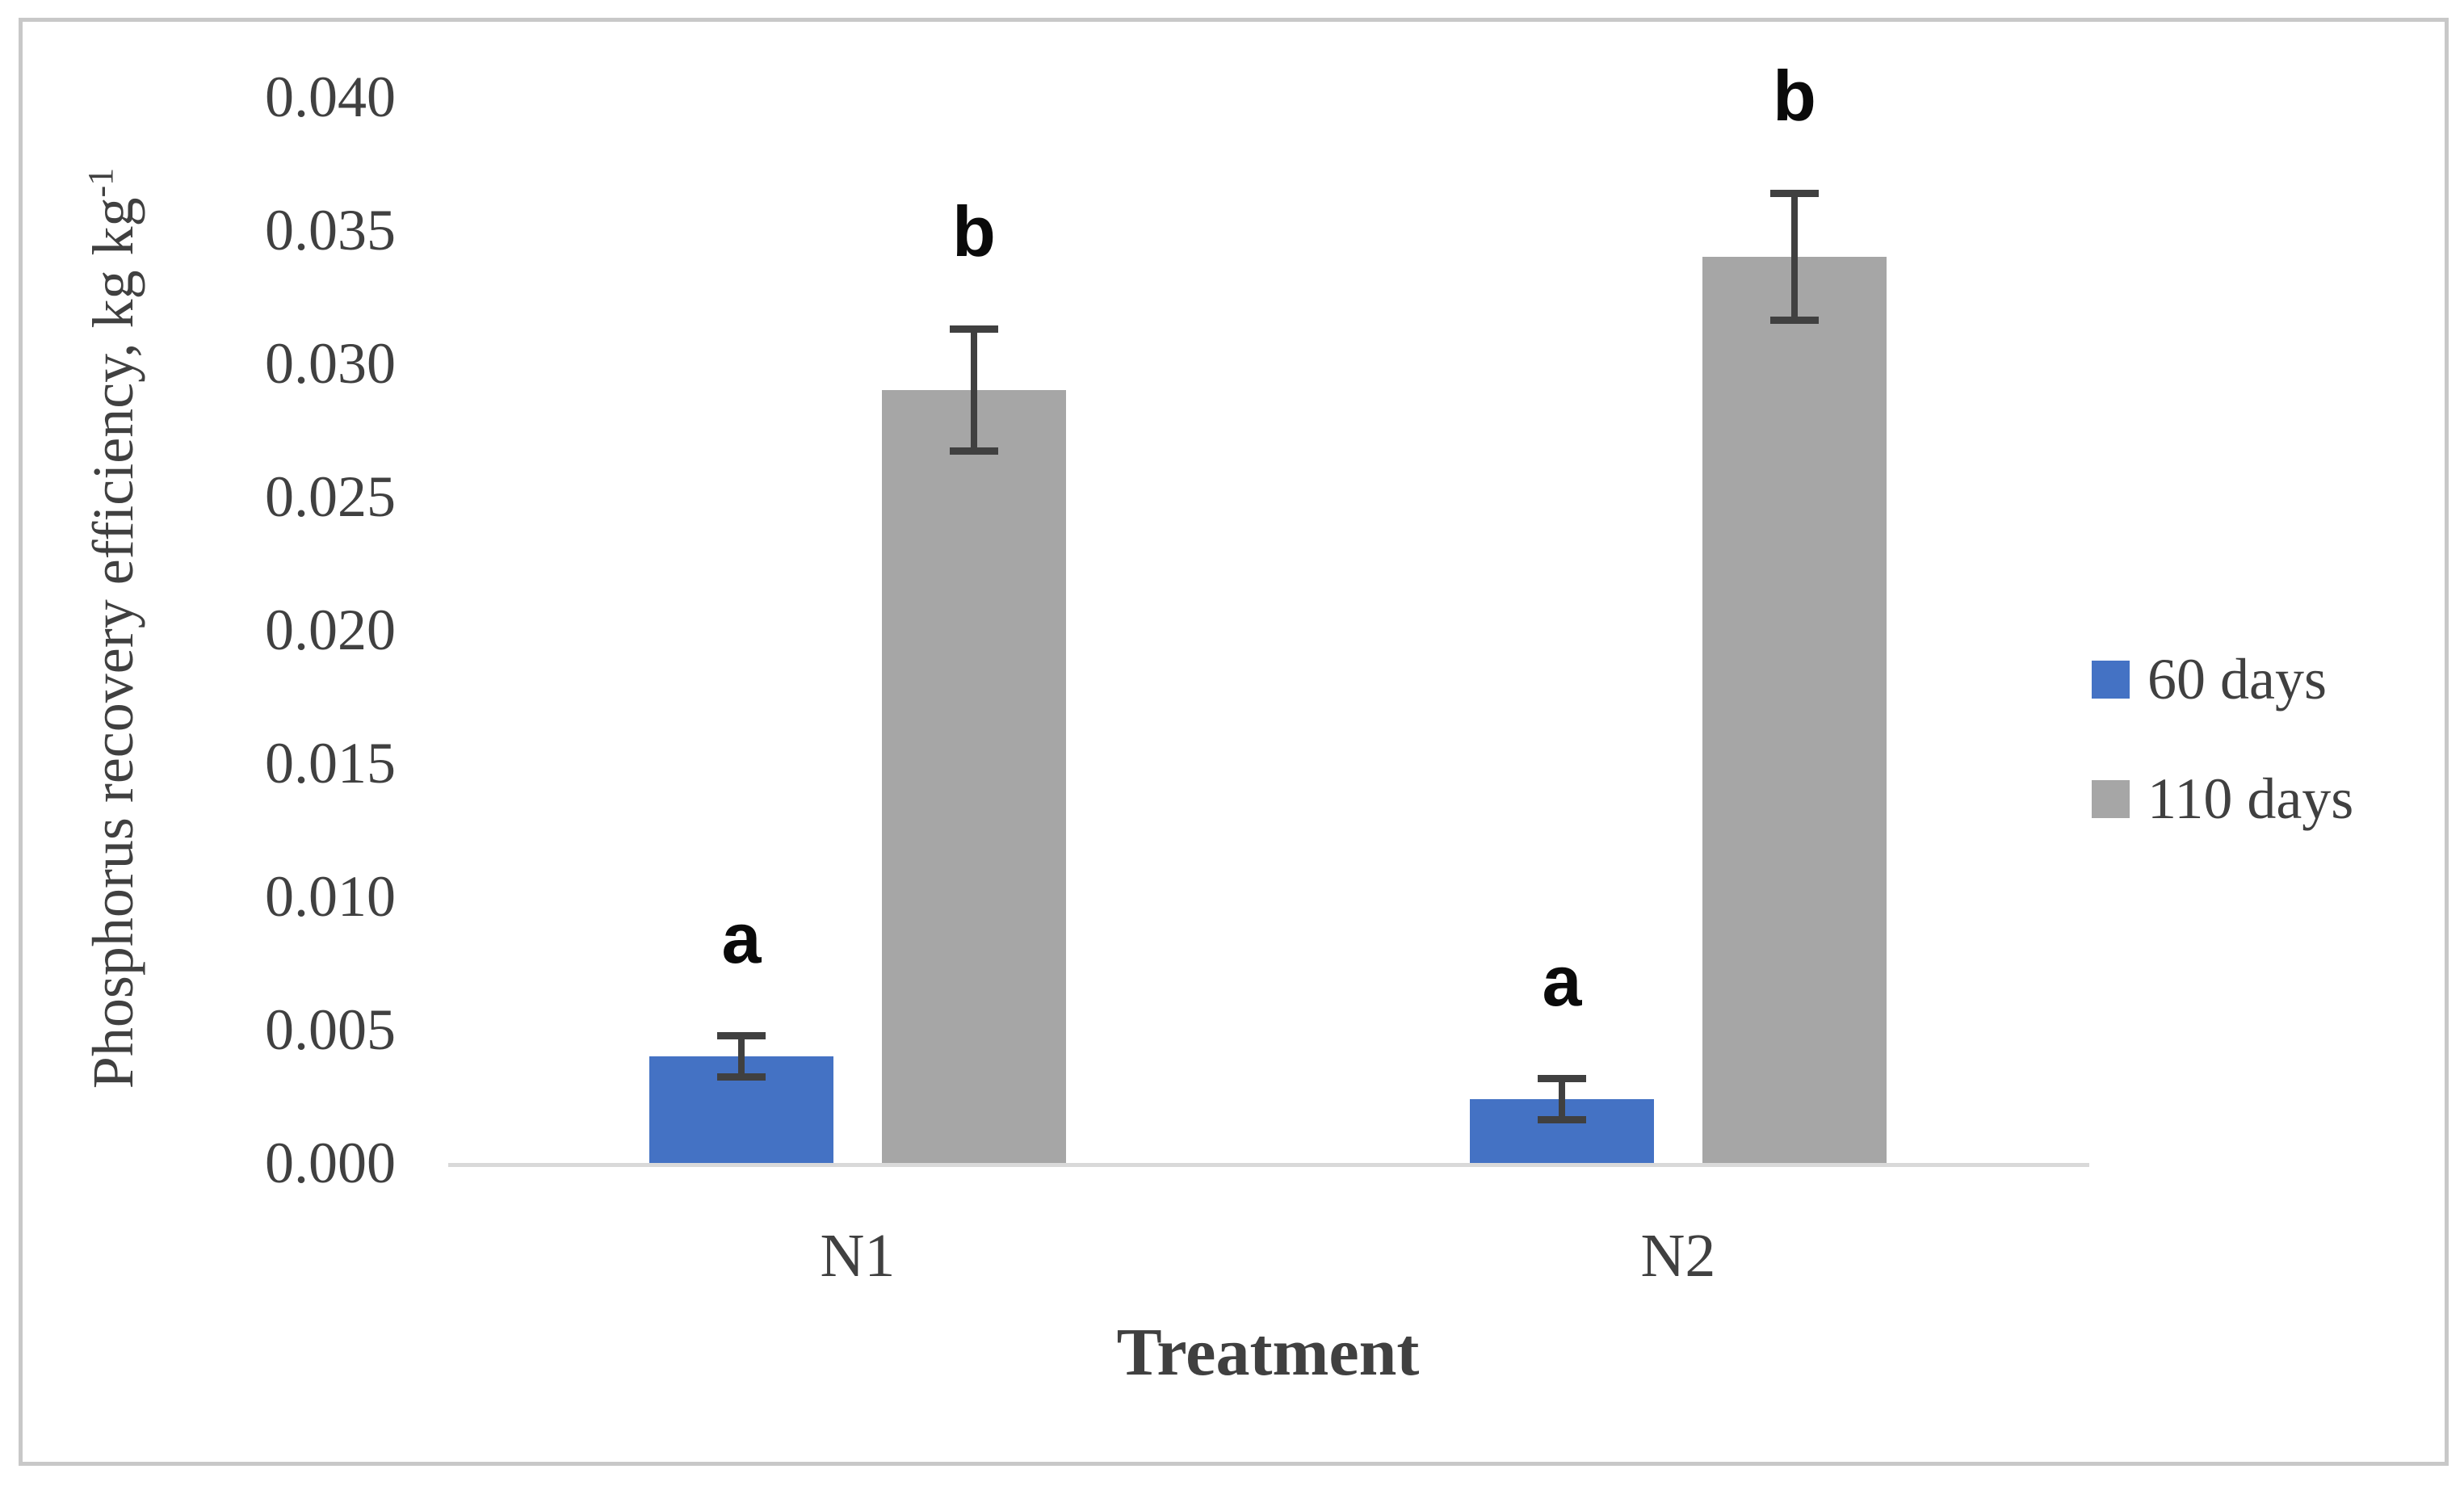 The width and height of the screenshot is (2464, 1486). I want to click on error-bar-cap-top-60-days-n1, so click(742, 1035).